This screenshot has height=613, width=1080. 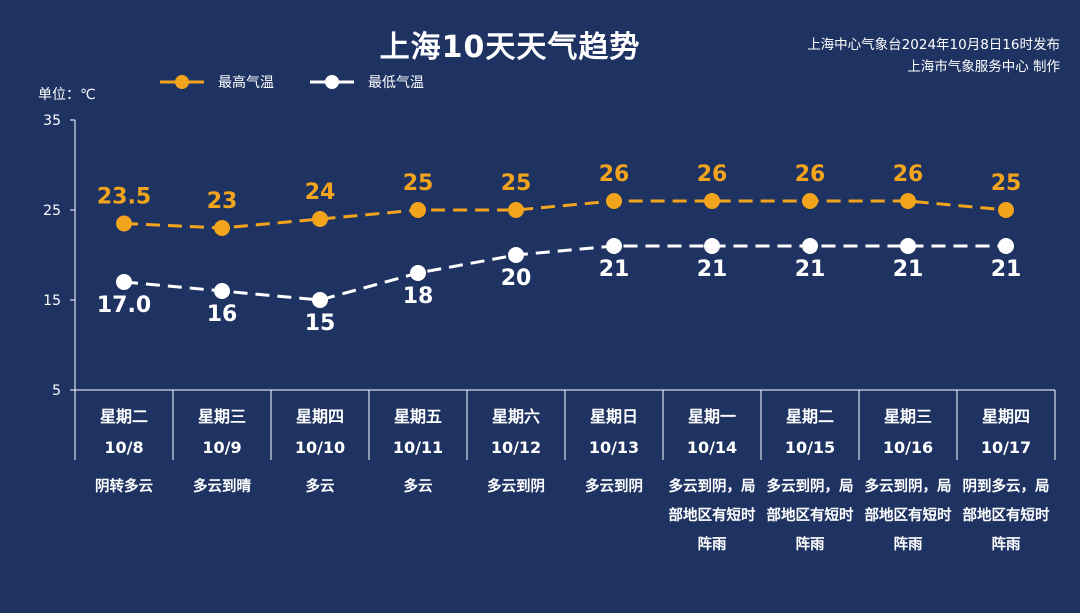 I want to click on weather-desc: 多云到晴, so click(x=222, y=487).